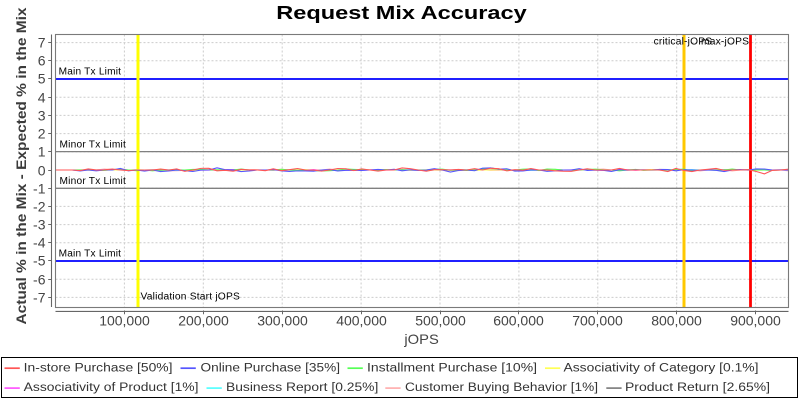 This screenshot has height=400, width=800. What do you see at coordinates (124, 321) in the screenshot?
I see `svg-text: 100,000` at bounding box center [124, 321].